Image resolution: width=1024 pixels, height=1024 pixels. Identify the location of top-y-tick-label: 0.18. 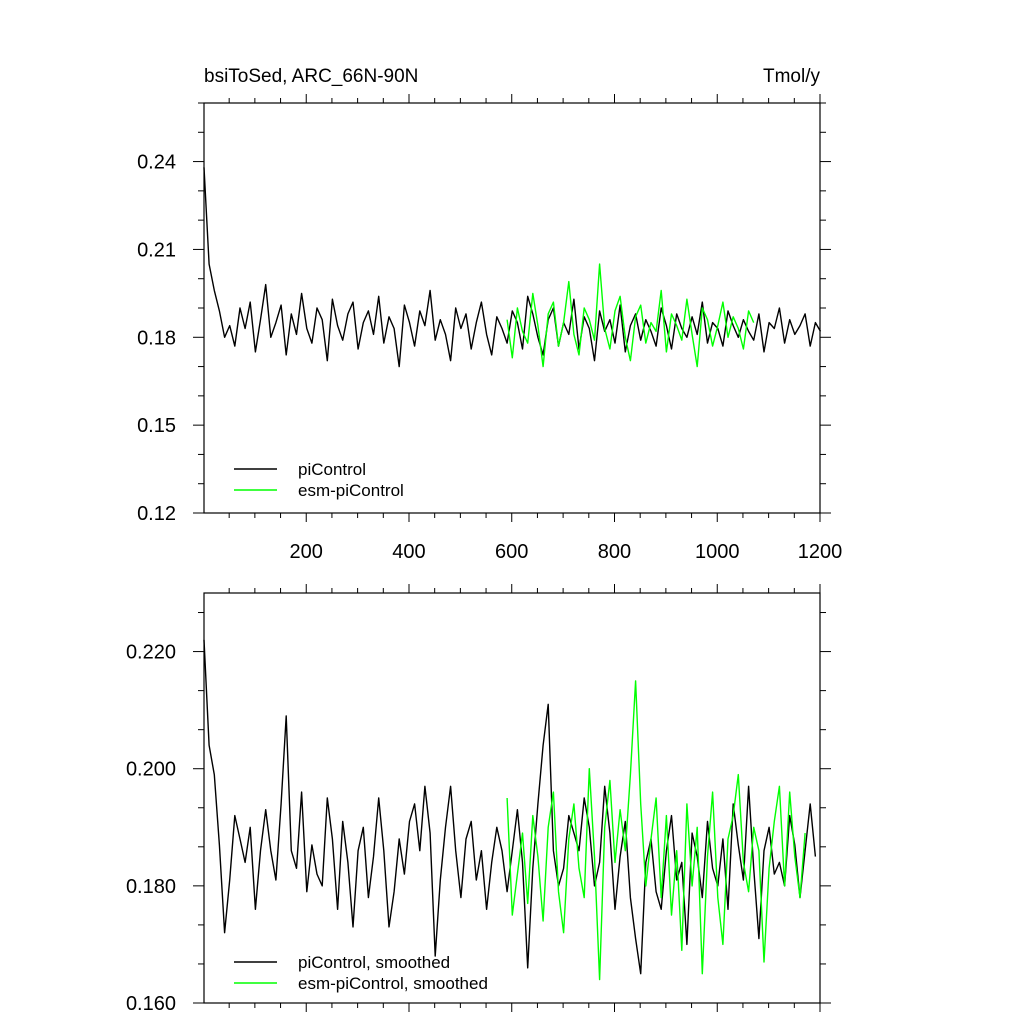
(156, 338).